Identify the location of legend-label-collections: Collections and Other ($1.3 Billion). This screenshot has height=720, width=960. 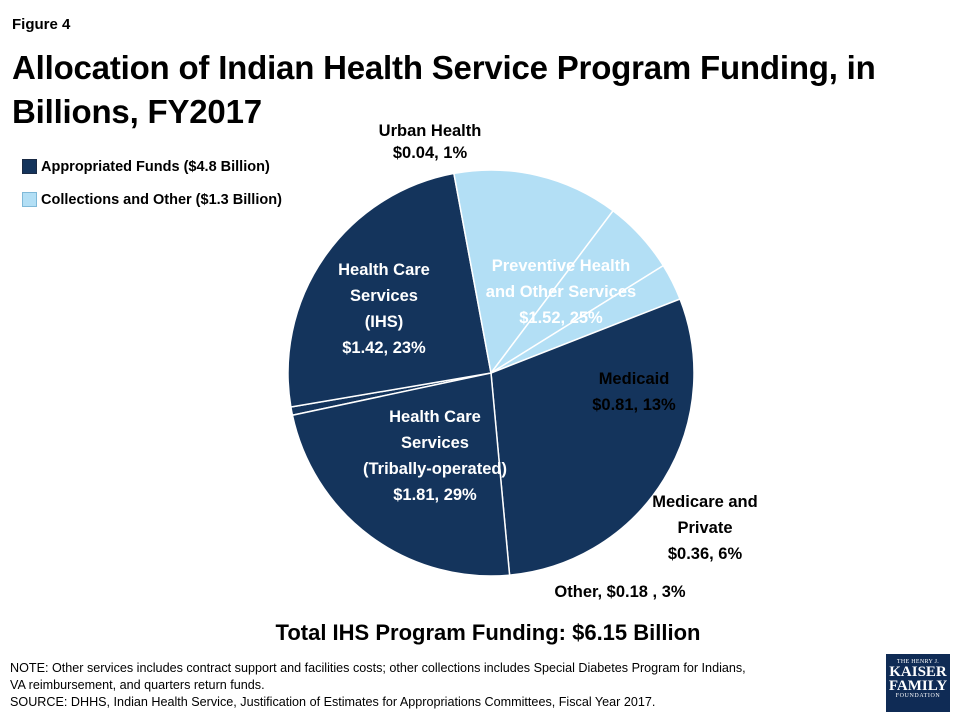
(161, 199).